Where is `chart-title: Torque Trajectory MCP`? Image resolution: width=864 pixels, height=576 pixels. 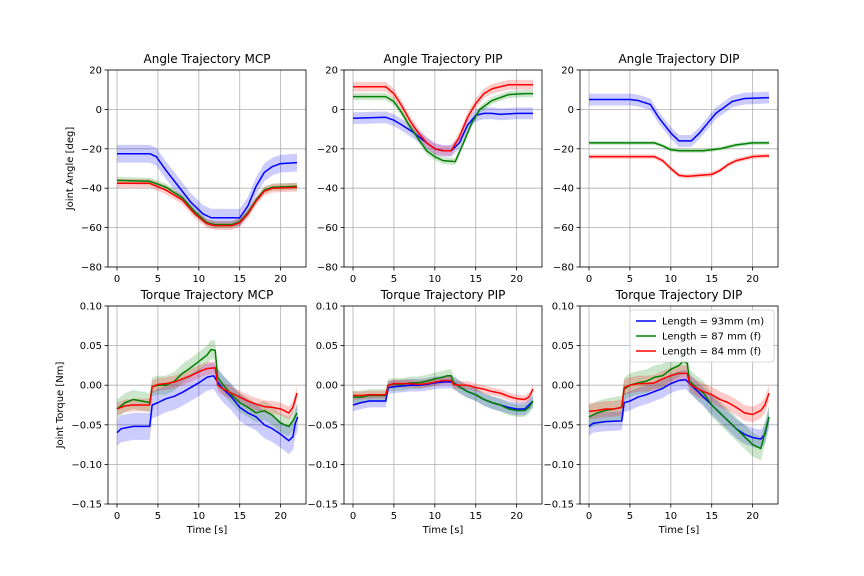 chart-title: Torque Trajectory MCP is located at coordinates (207, 295).